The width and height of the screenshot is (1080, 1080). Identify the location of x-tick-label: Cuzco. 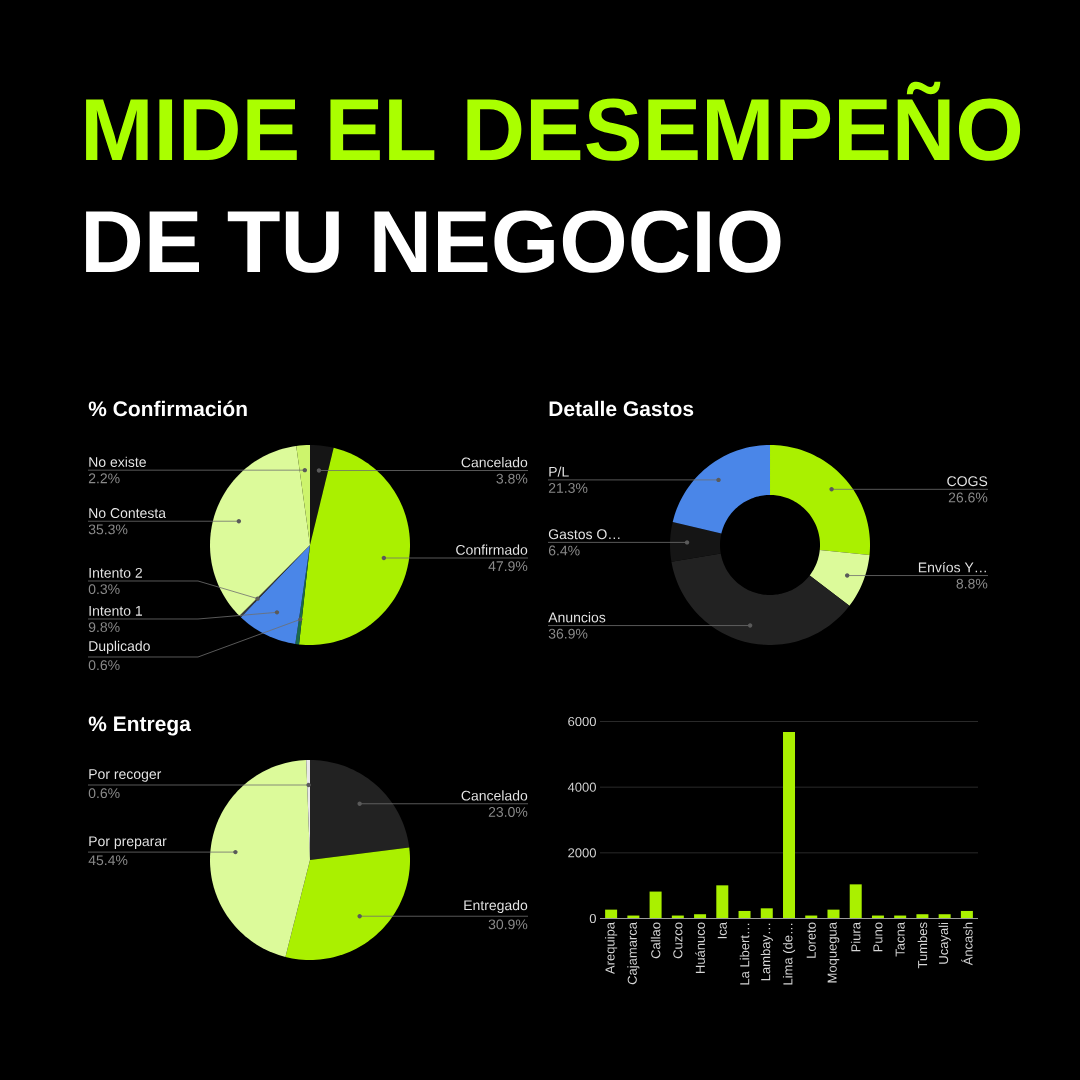
(678, 940).